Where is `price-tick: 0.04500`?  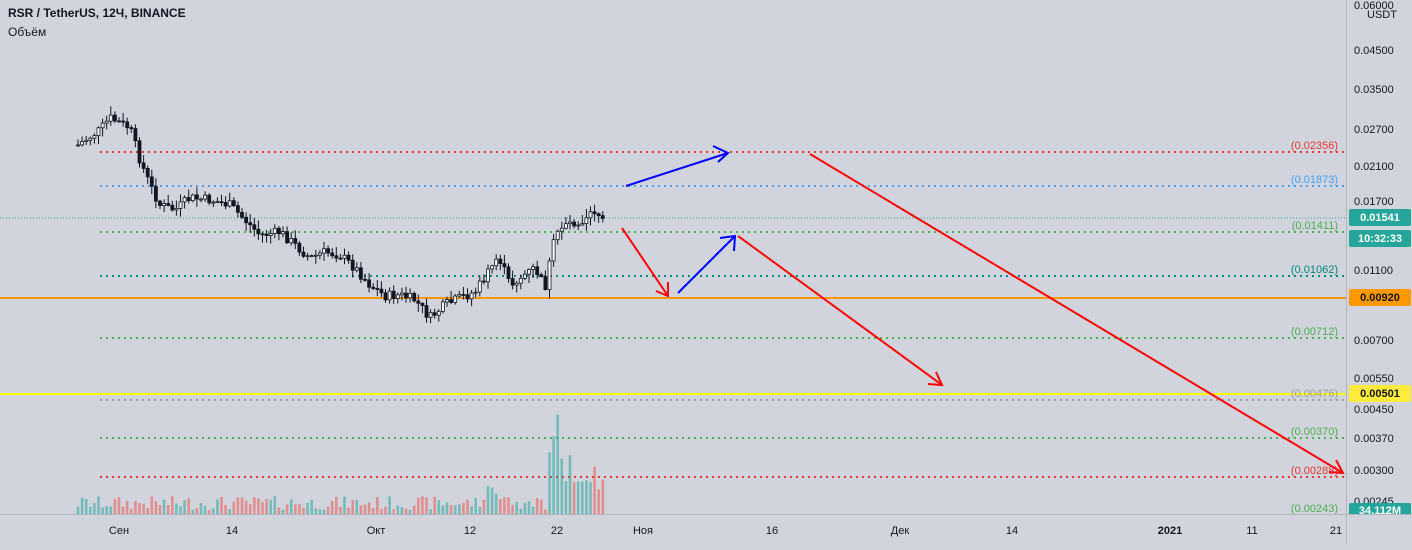
price-tick: 0.04500 is located at coordinates (1374, 51).